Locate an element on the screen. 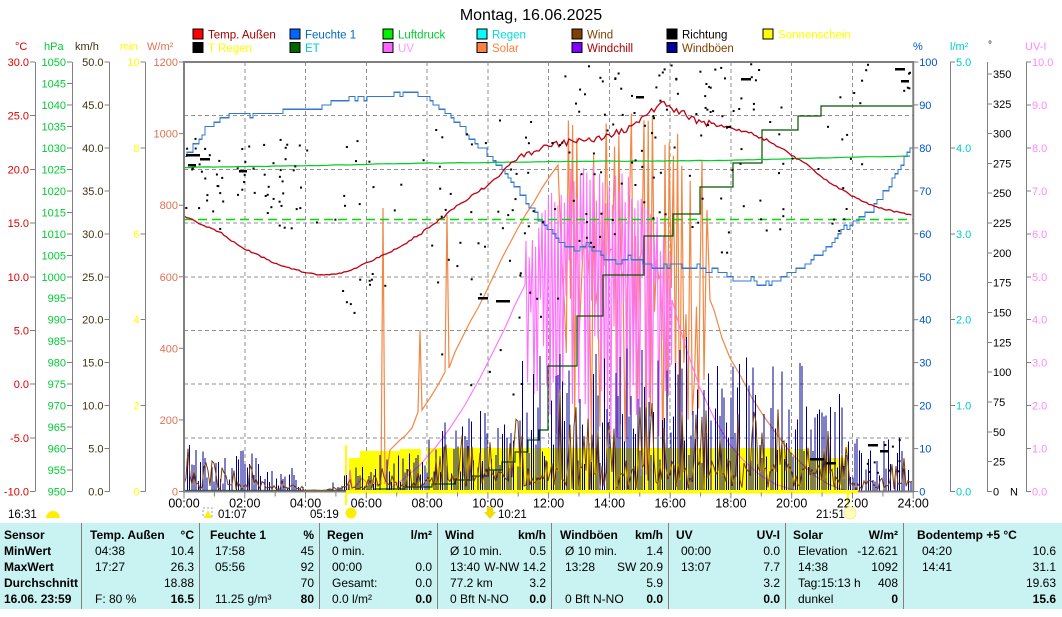 The width and height of the screenshot is (1062, 617). svg-text: 21:51 is located at coordinates (830, 515).